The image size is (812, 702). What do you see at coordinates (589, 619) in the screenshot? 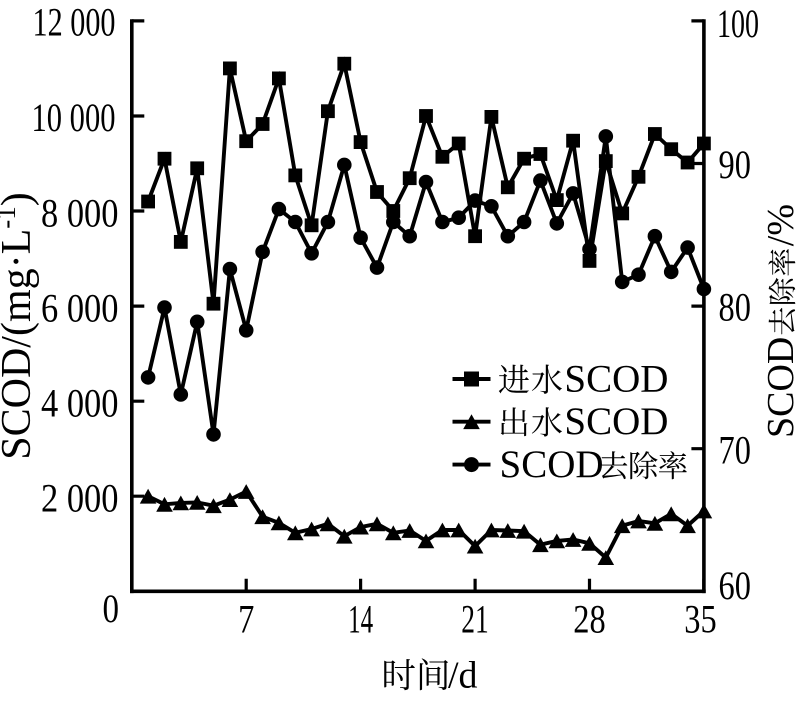
I see `svg-text: 28` at bounding box center [589, 619].